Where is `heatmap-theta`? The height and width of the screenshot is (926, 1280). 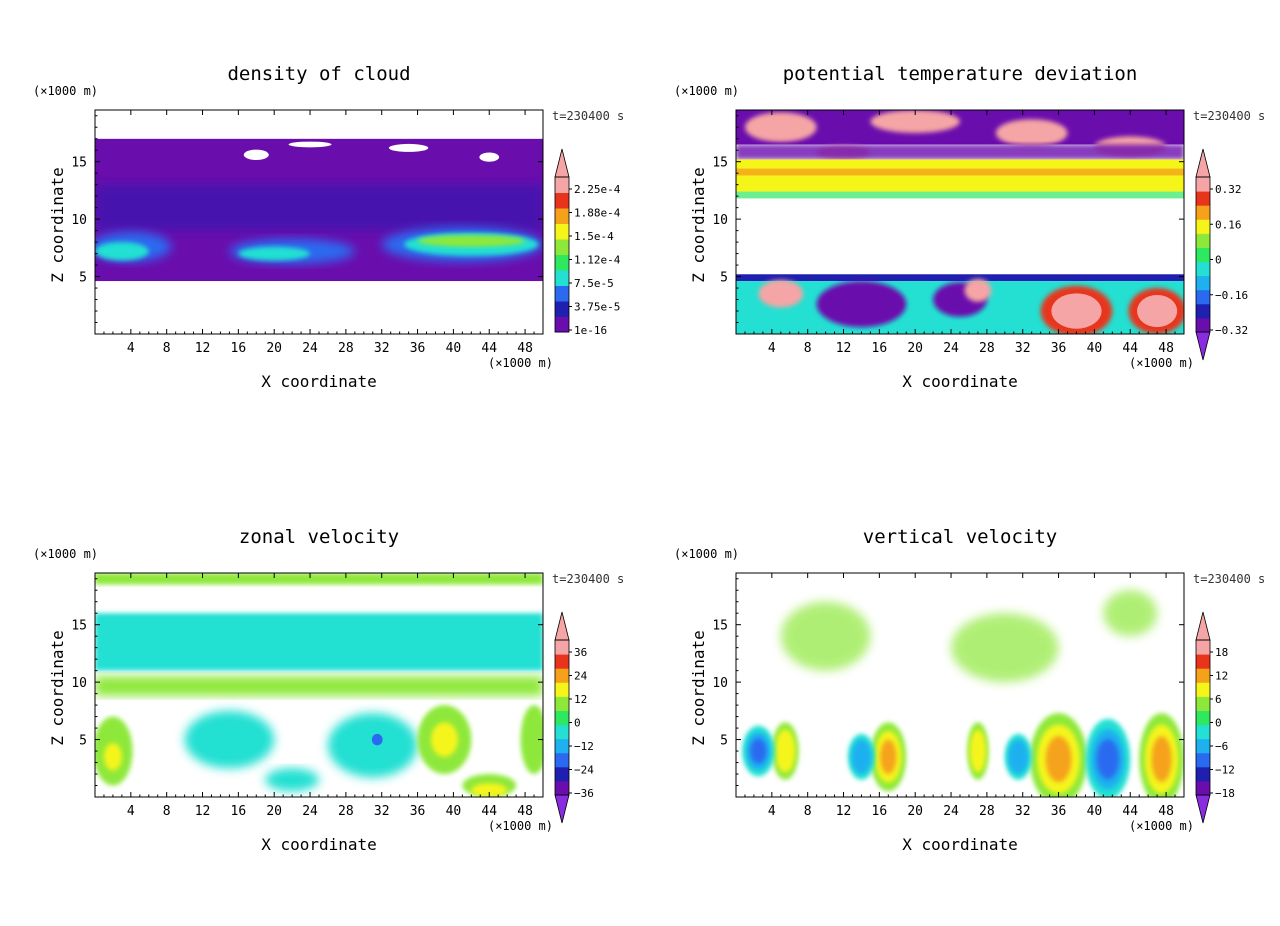 heatmap-theta is located at coordinates (960, 222).